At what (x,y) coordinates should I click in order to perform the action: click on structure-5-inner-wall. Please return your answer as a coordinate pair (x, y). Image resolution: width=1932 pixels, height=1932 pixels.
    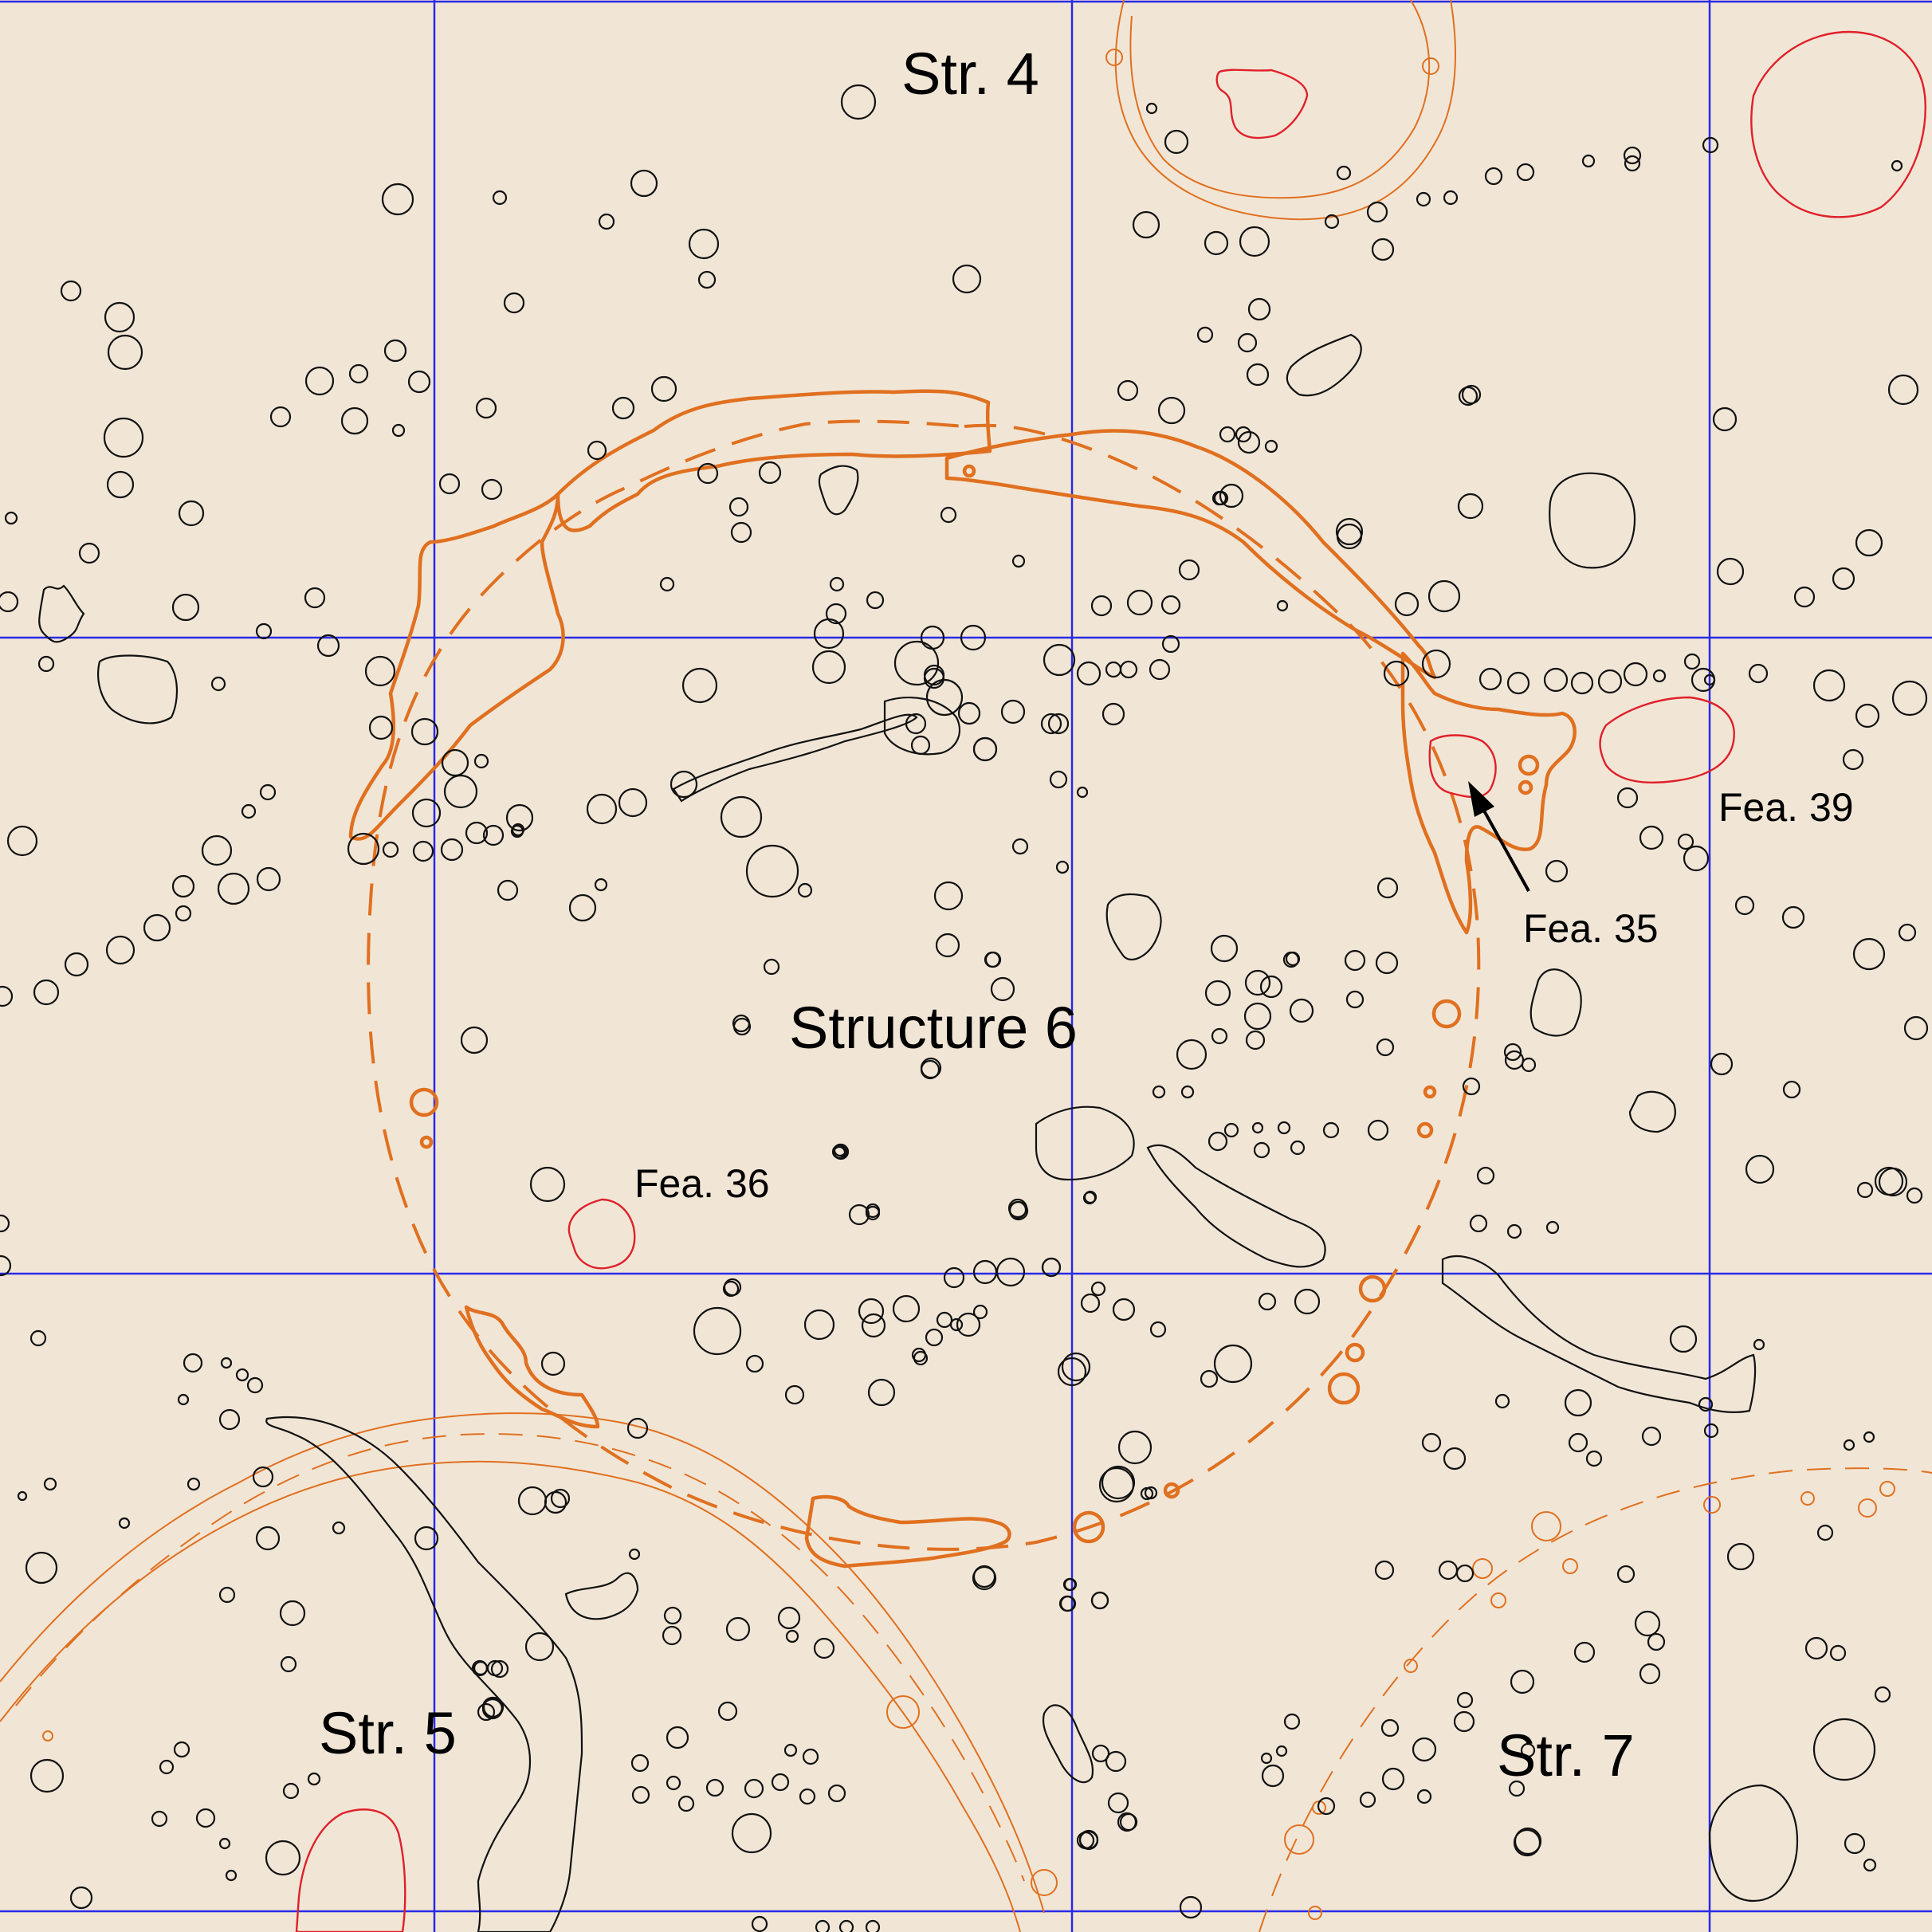
    Looking at the image, I should click on (510, 1696).